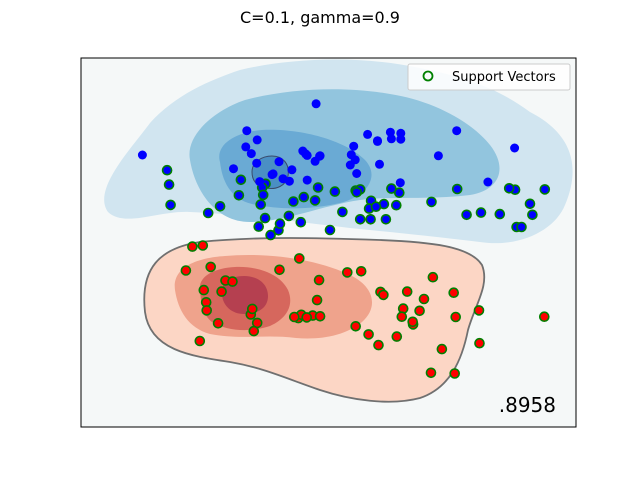 Image resolution: width=640 pixels, height=484 pixels. I want to click on legend-box, so click(489, 77).